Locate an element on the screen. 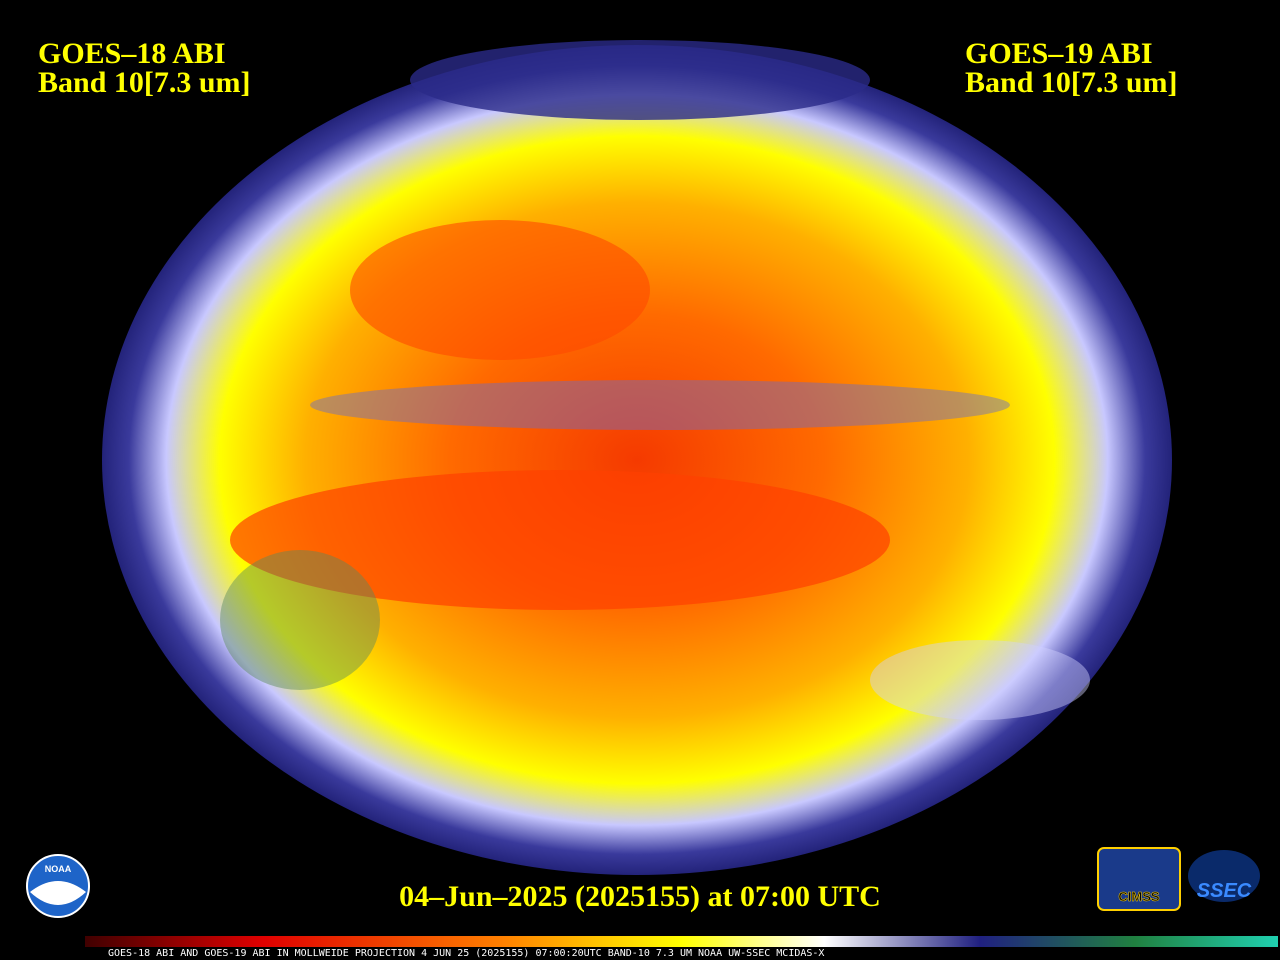 The image size is (1280, 960). noaa-logo: NOAA is located at coordinates (58, 886).